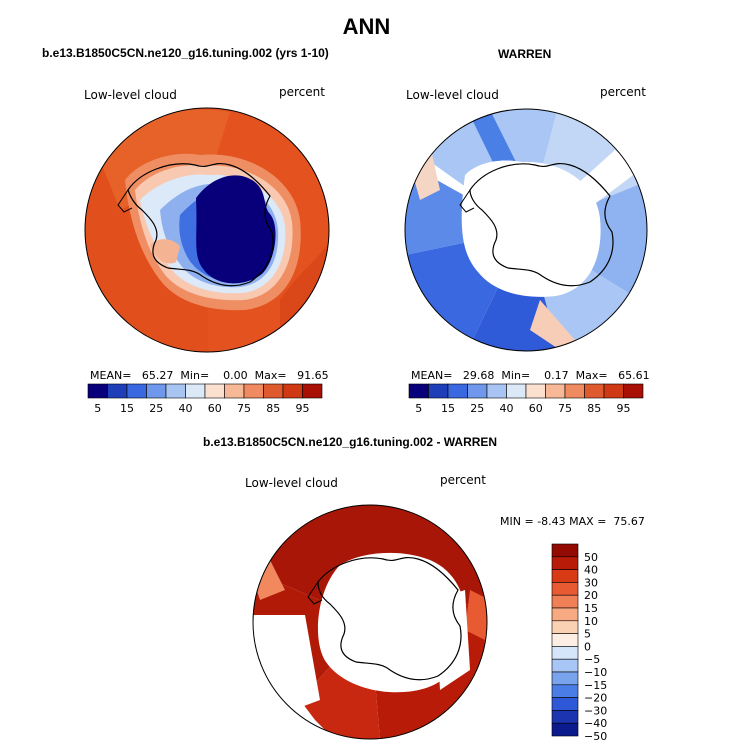  I want to click on colorbar-tick-label: −20, so click(595, 698).